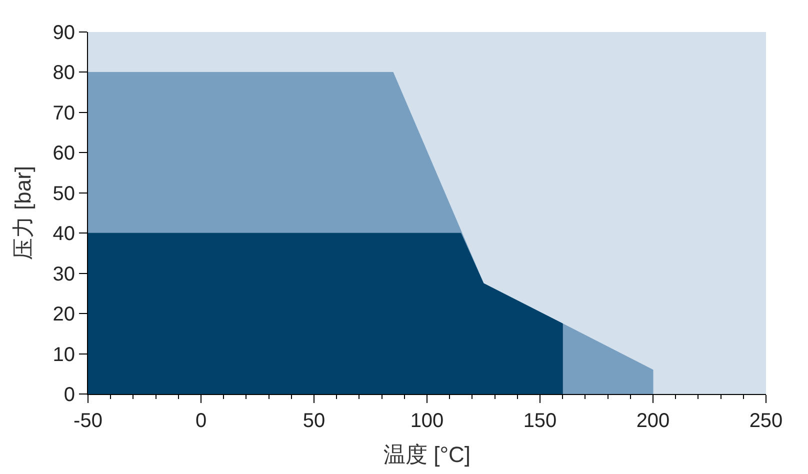 This screenshot has height=474, width=808. I want to click on y-tick-label: 60, so click(63, 153).